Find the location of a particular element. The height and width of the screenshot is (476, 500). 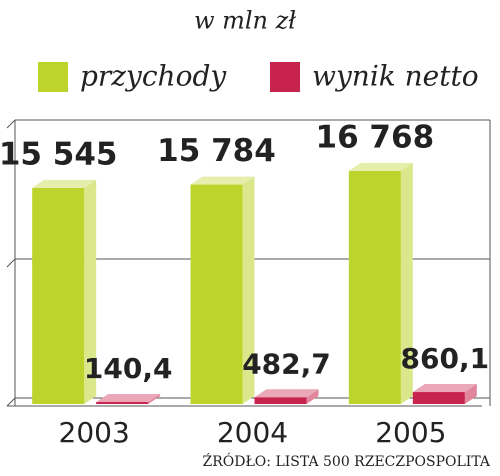

value-label: 860,1 is located at coordinates (445, 358).